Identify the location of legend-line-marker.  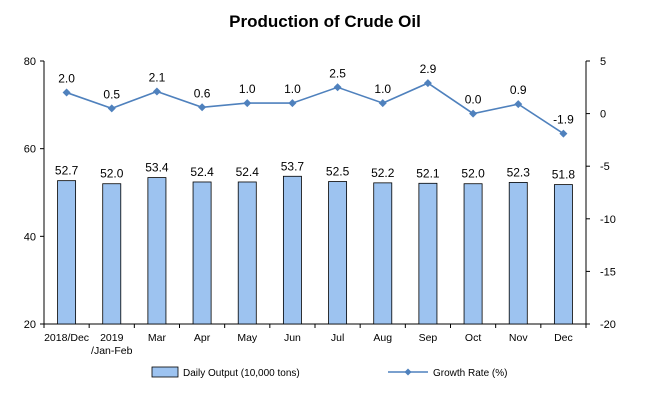
(408, 372).